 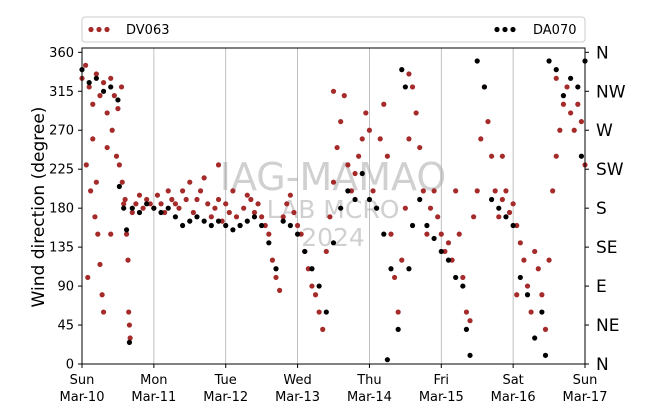 I want to click on y-tick-label-0: 0, so click(x=70, y=365).